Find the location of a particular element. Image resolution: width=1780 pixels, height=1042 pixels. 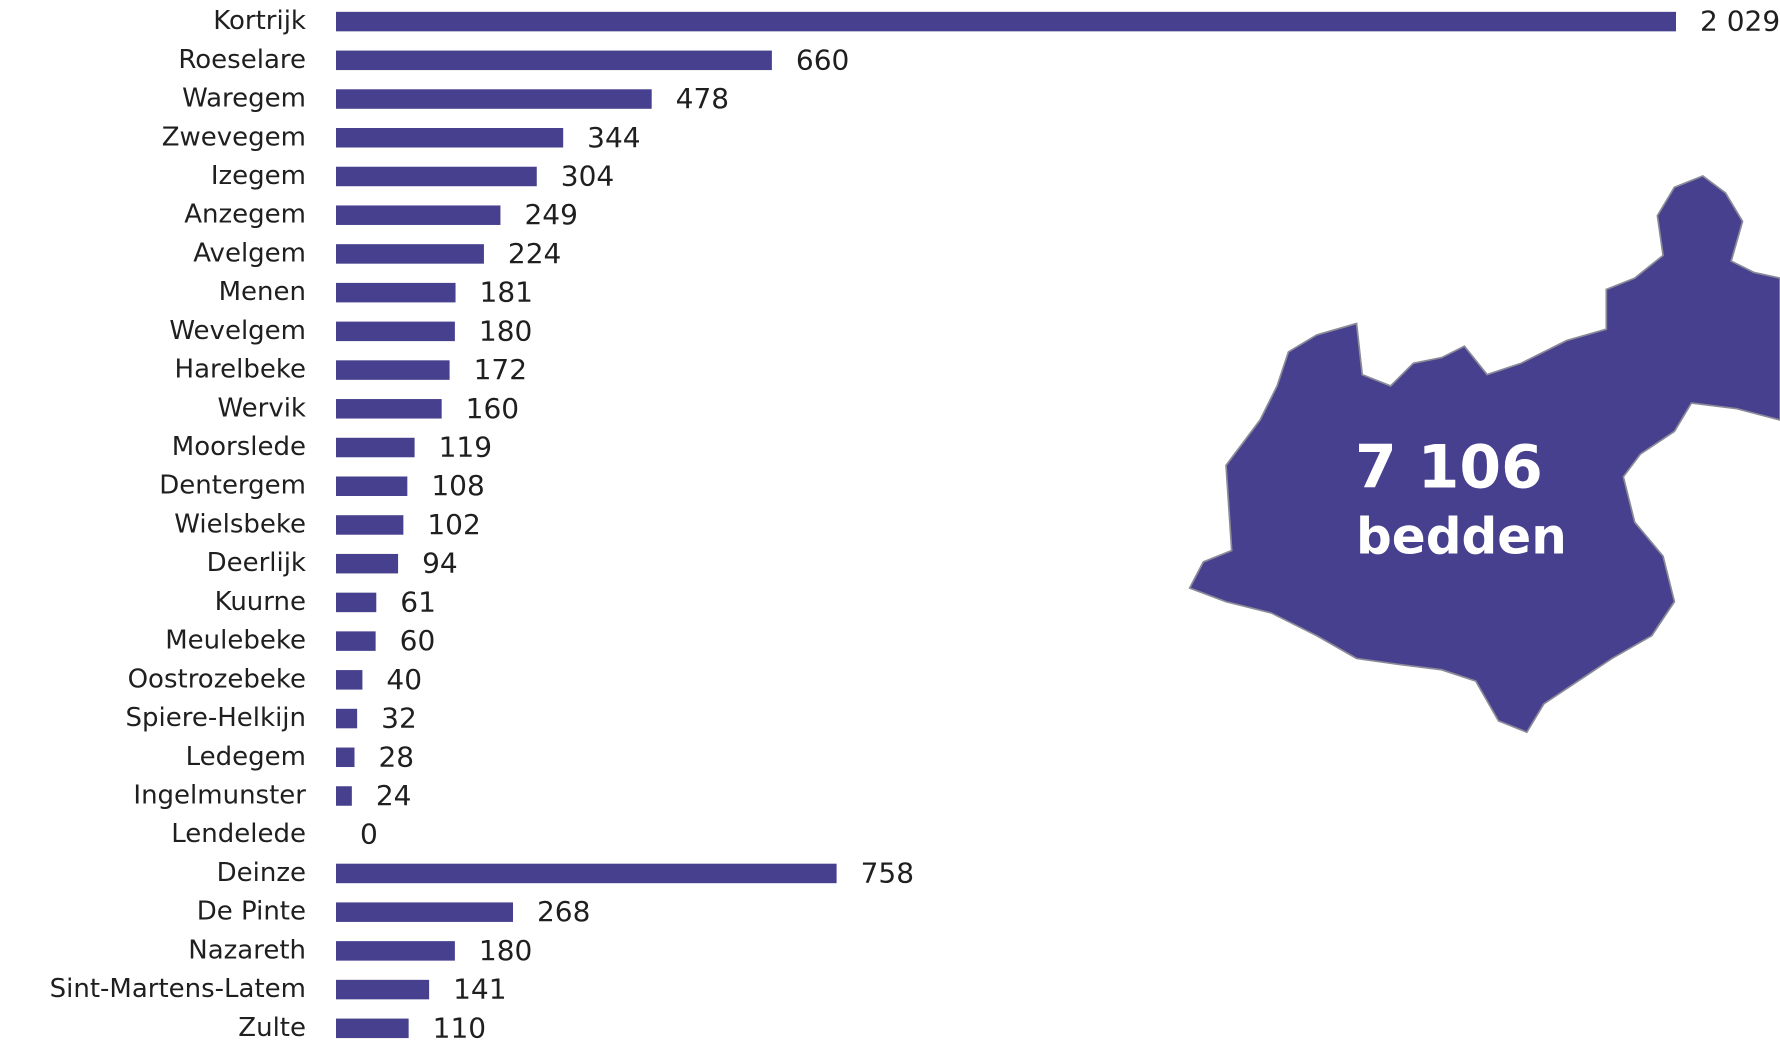

value-label: 249 is located at coordinates (550, 214).